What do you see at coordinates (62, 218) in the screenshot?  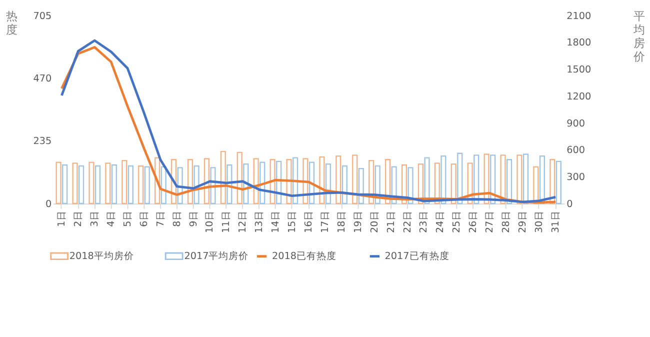 I see `x-tick-label: 1日` at bounding box center [62, 218].